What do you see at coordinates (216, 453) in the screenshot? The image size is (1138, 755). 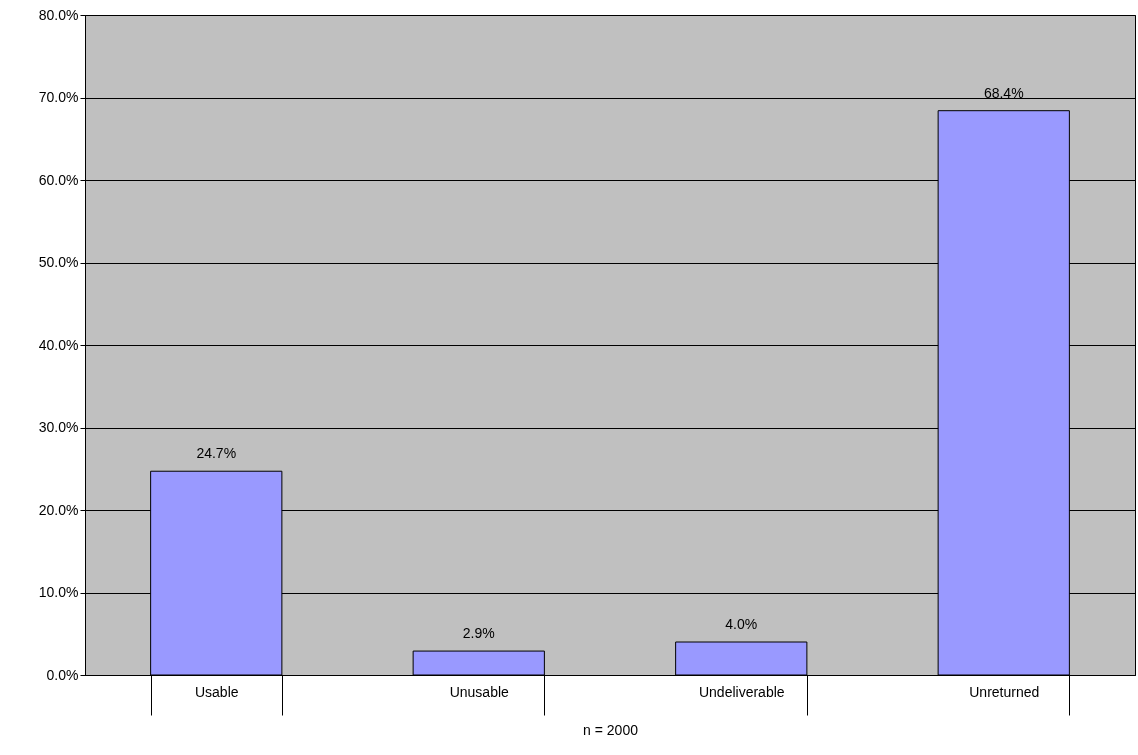 I see `data-label: 24.7%` at bounding box center [216, 453].